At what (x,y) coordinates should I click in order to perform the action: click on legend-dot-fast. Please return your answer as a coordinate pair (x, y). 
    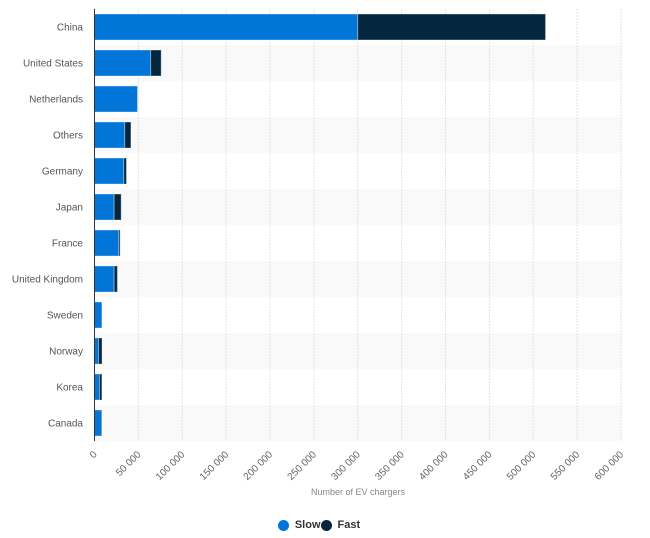
    Looking at the image, I should click on (326, 525).